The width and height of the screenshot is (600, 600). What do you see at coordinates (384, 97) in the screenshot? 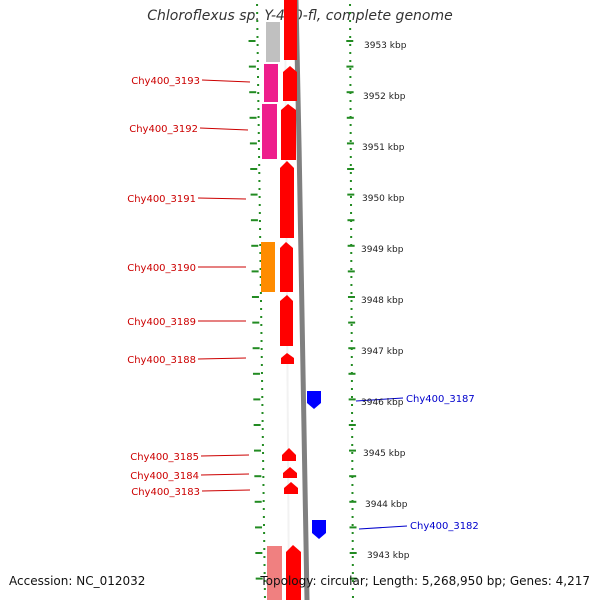
I see `scale-label: 3952 kbp` at bounding box center [384, 97].